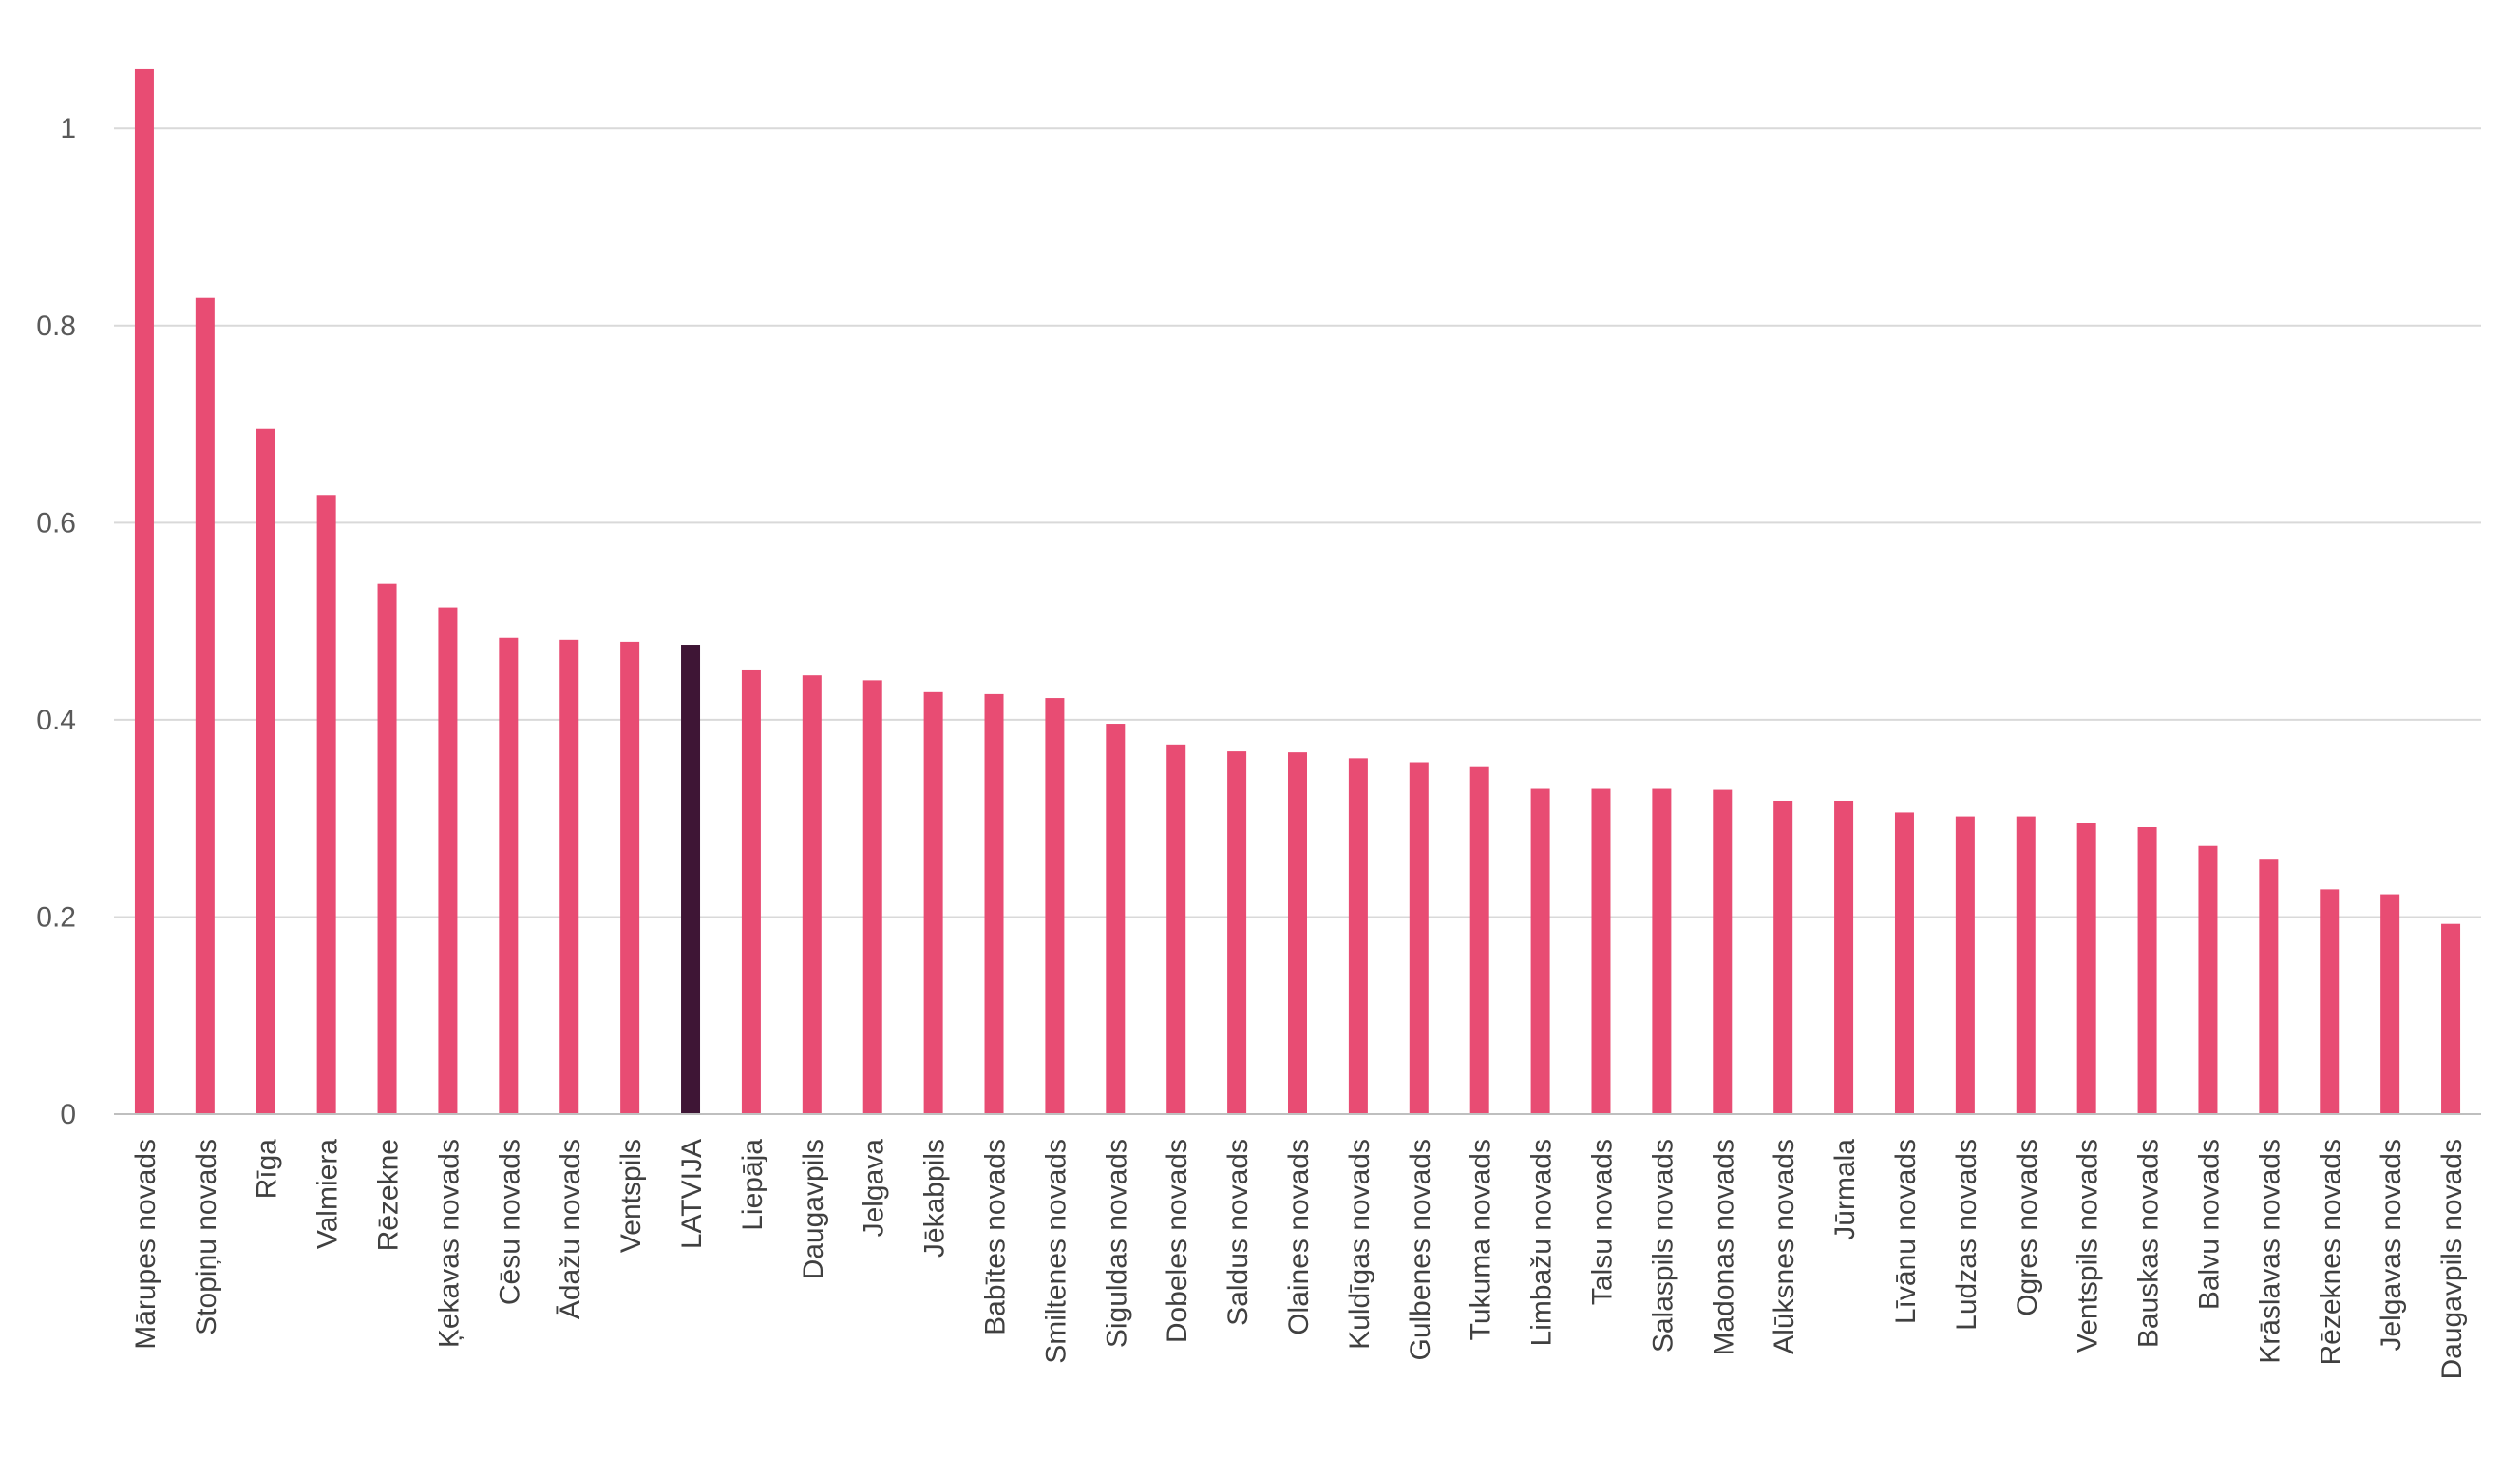 The image size is (2520, 1457). What do you see at coordinates (68, 128) in the screenshot?
I see `y-tick-label: 1` at bounding box center [68, 128].